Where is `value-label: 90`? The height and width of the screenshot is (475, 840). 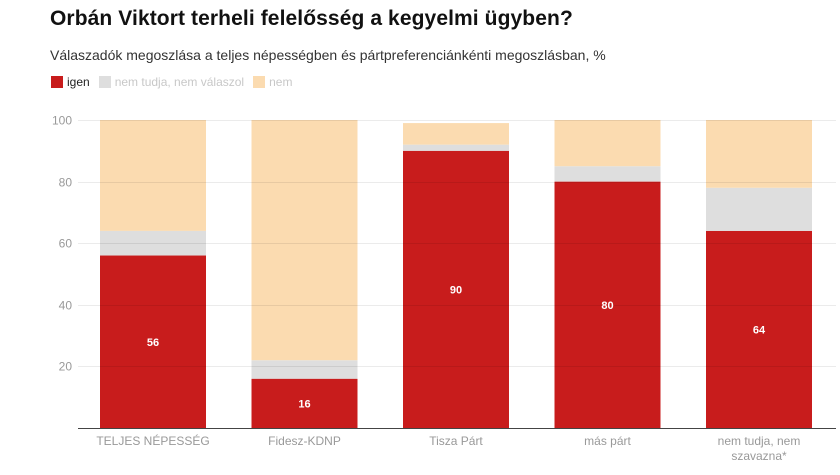
value-label: 90 is located at coordinates (456, 290).